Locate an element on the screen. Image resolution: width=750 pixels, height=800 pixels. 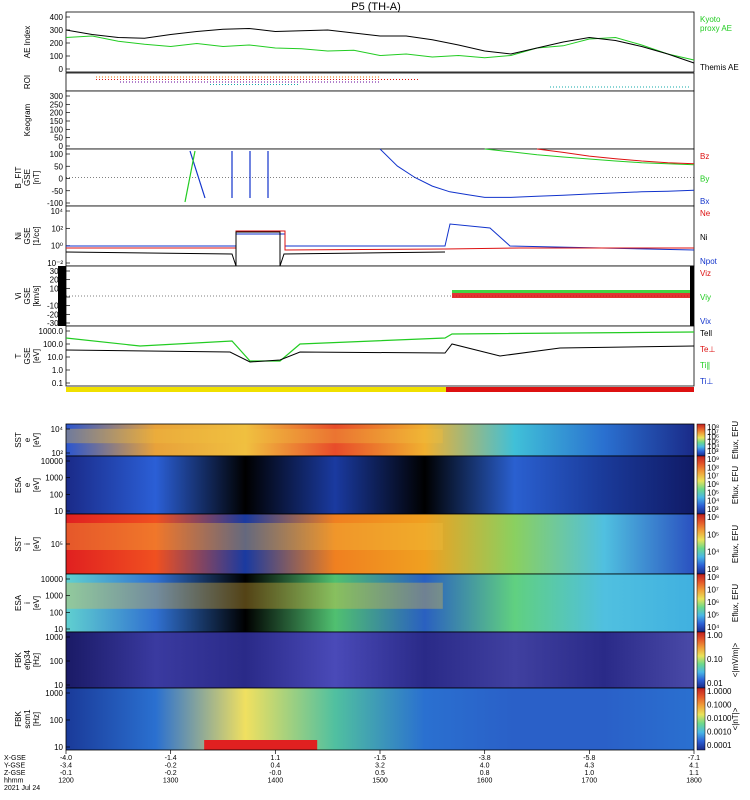
ylabel-esa_e: ESA e [eV] is located at coordinates (27, 484).